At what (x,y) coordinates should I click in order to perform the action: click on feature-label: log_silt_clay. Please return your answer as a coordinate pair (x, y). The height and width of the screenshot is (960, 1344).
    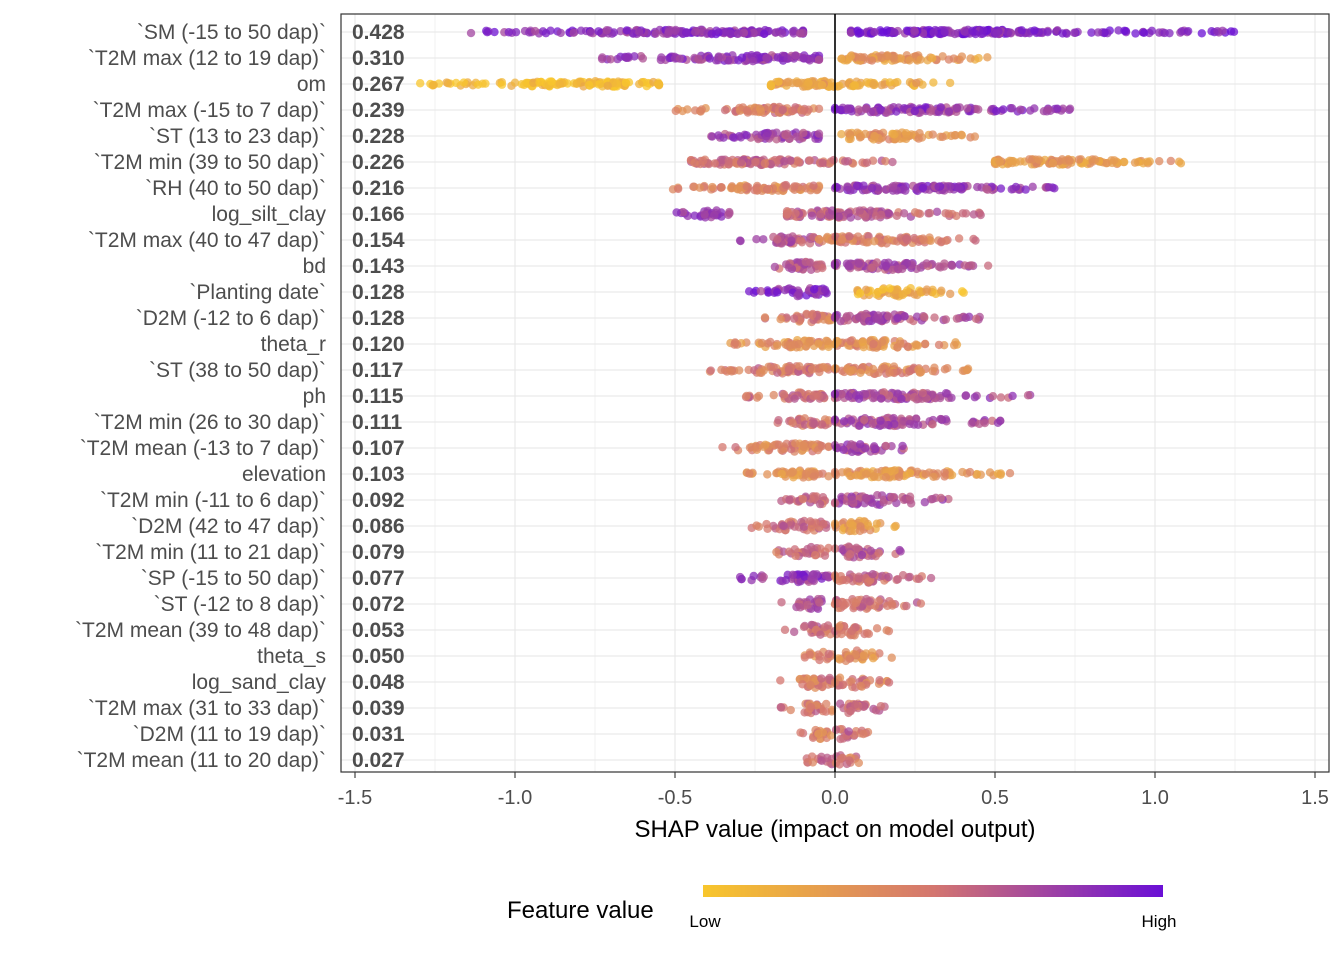
    Looking at the image, I should click on (269, 214).